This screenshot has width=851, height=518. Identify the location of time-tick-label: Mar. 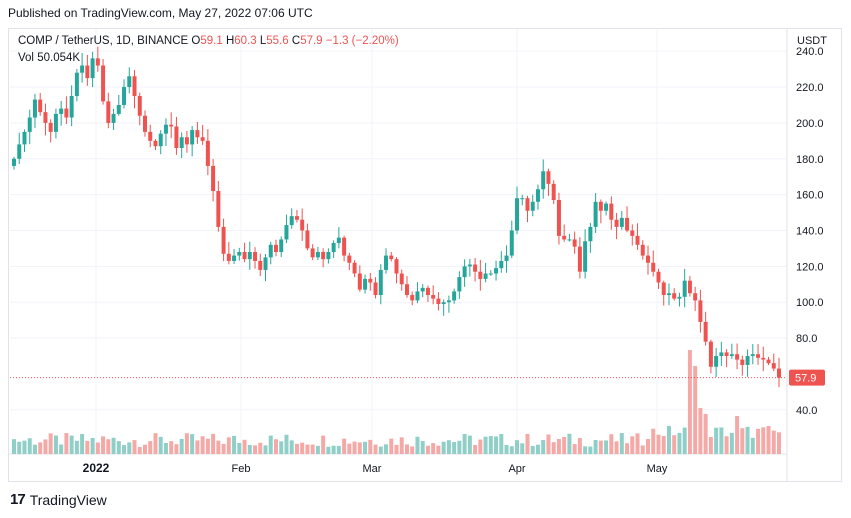
(372, 469).